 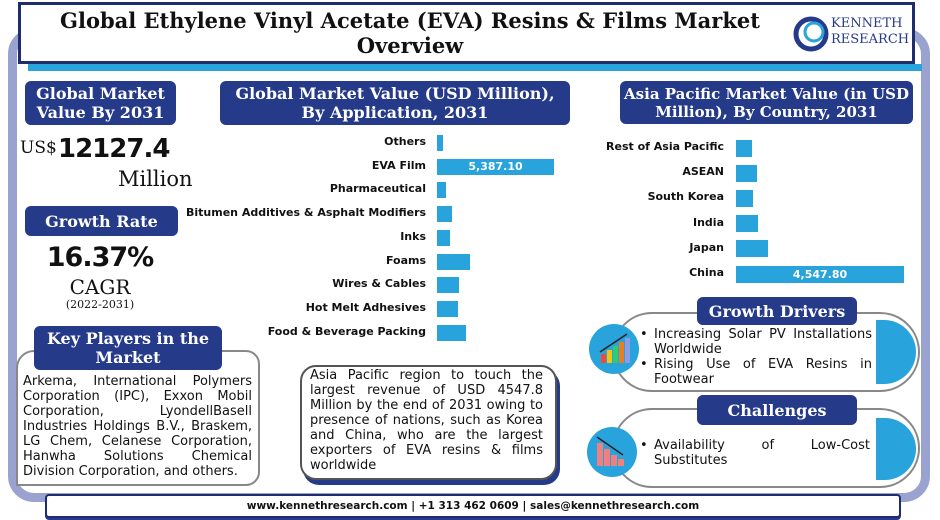 I want to click on title-box, so click(x=466, y=33).